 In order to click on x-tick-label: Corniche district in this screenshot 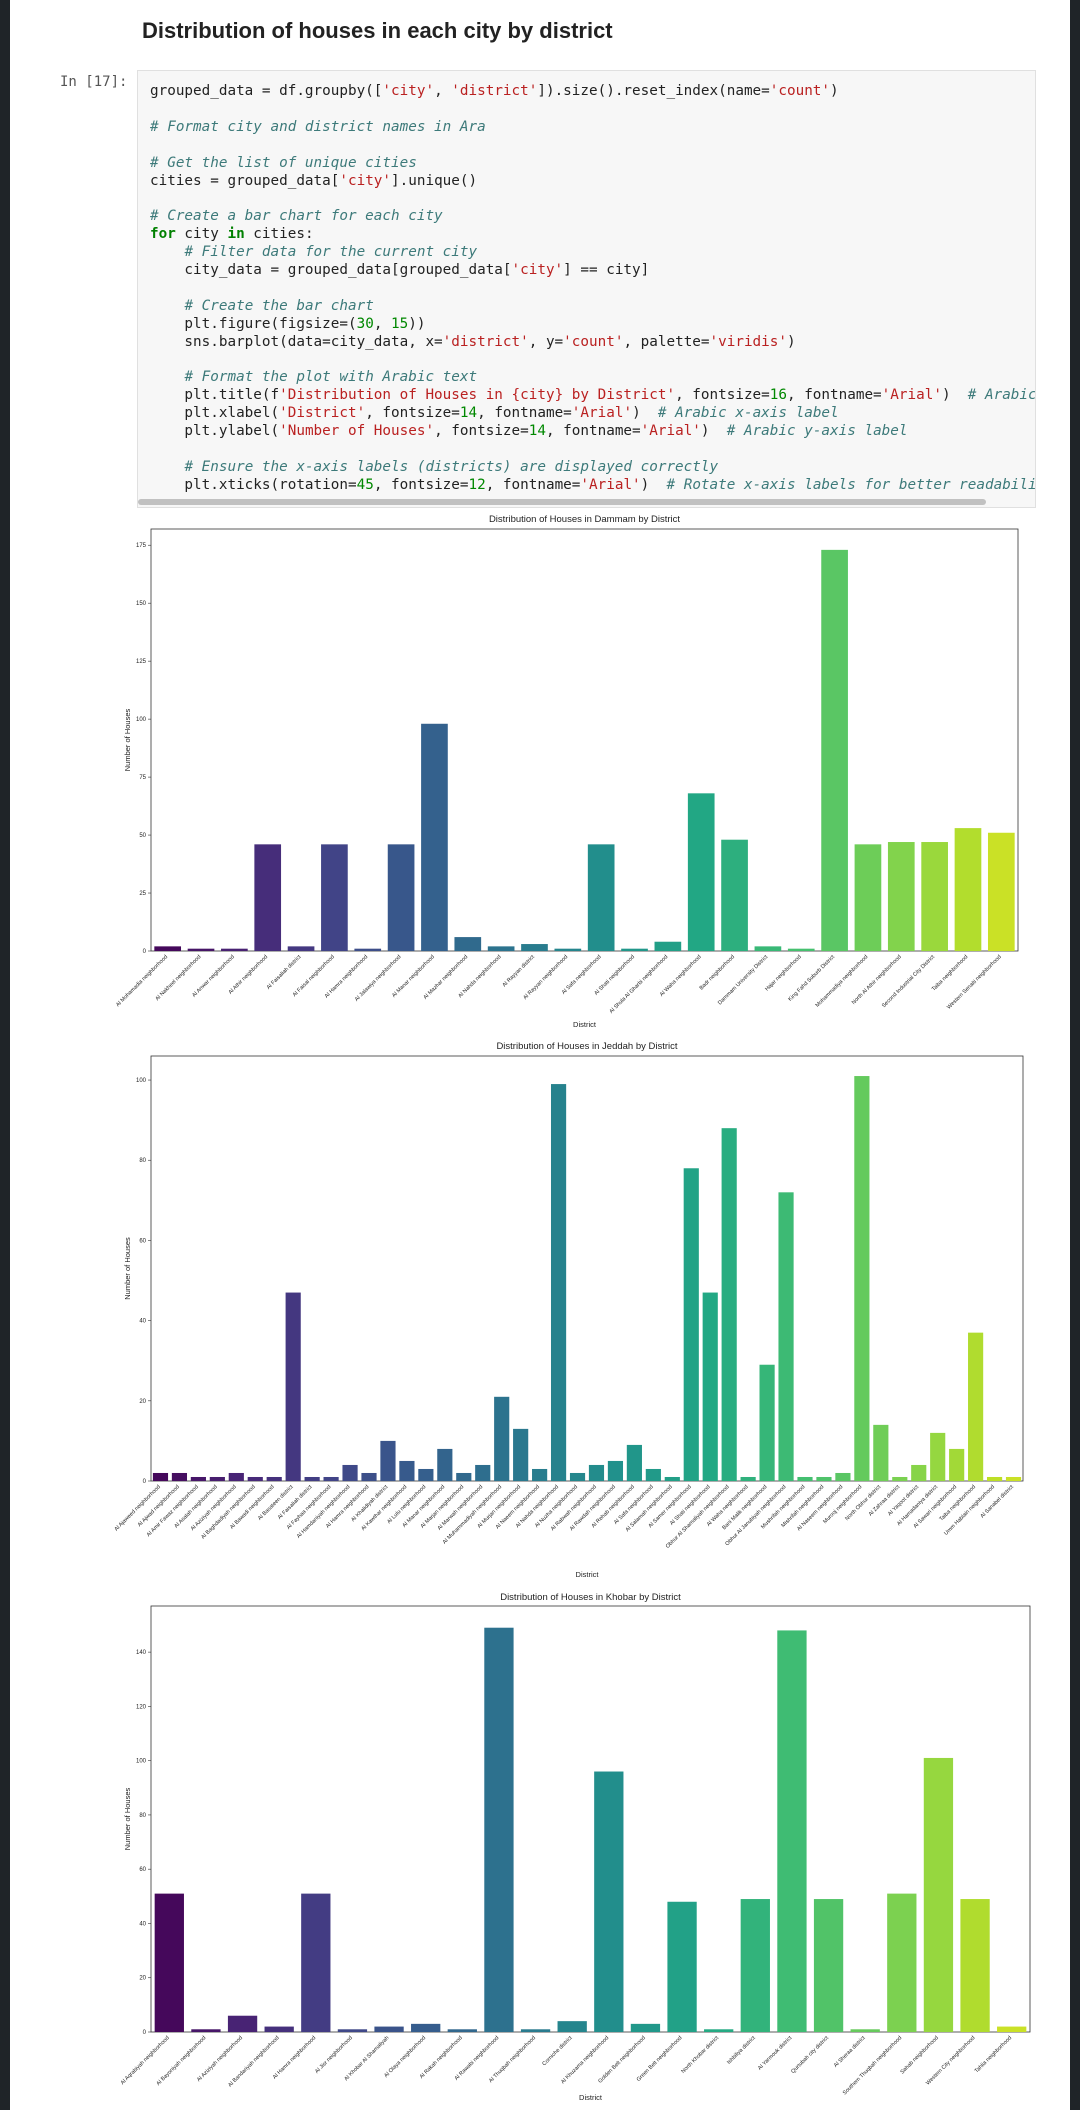, I will do `click(557, 2051)`.